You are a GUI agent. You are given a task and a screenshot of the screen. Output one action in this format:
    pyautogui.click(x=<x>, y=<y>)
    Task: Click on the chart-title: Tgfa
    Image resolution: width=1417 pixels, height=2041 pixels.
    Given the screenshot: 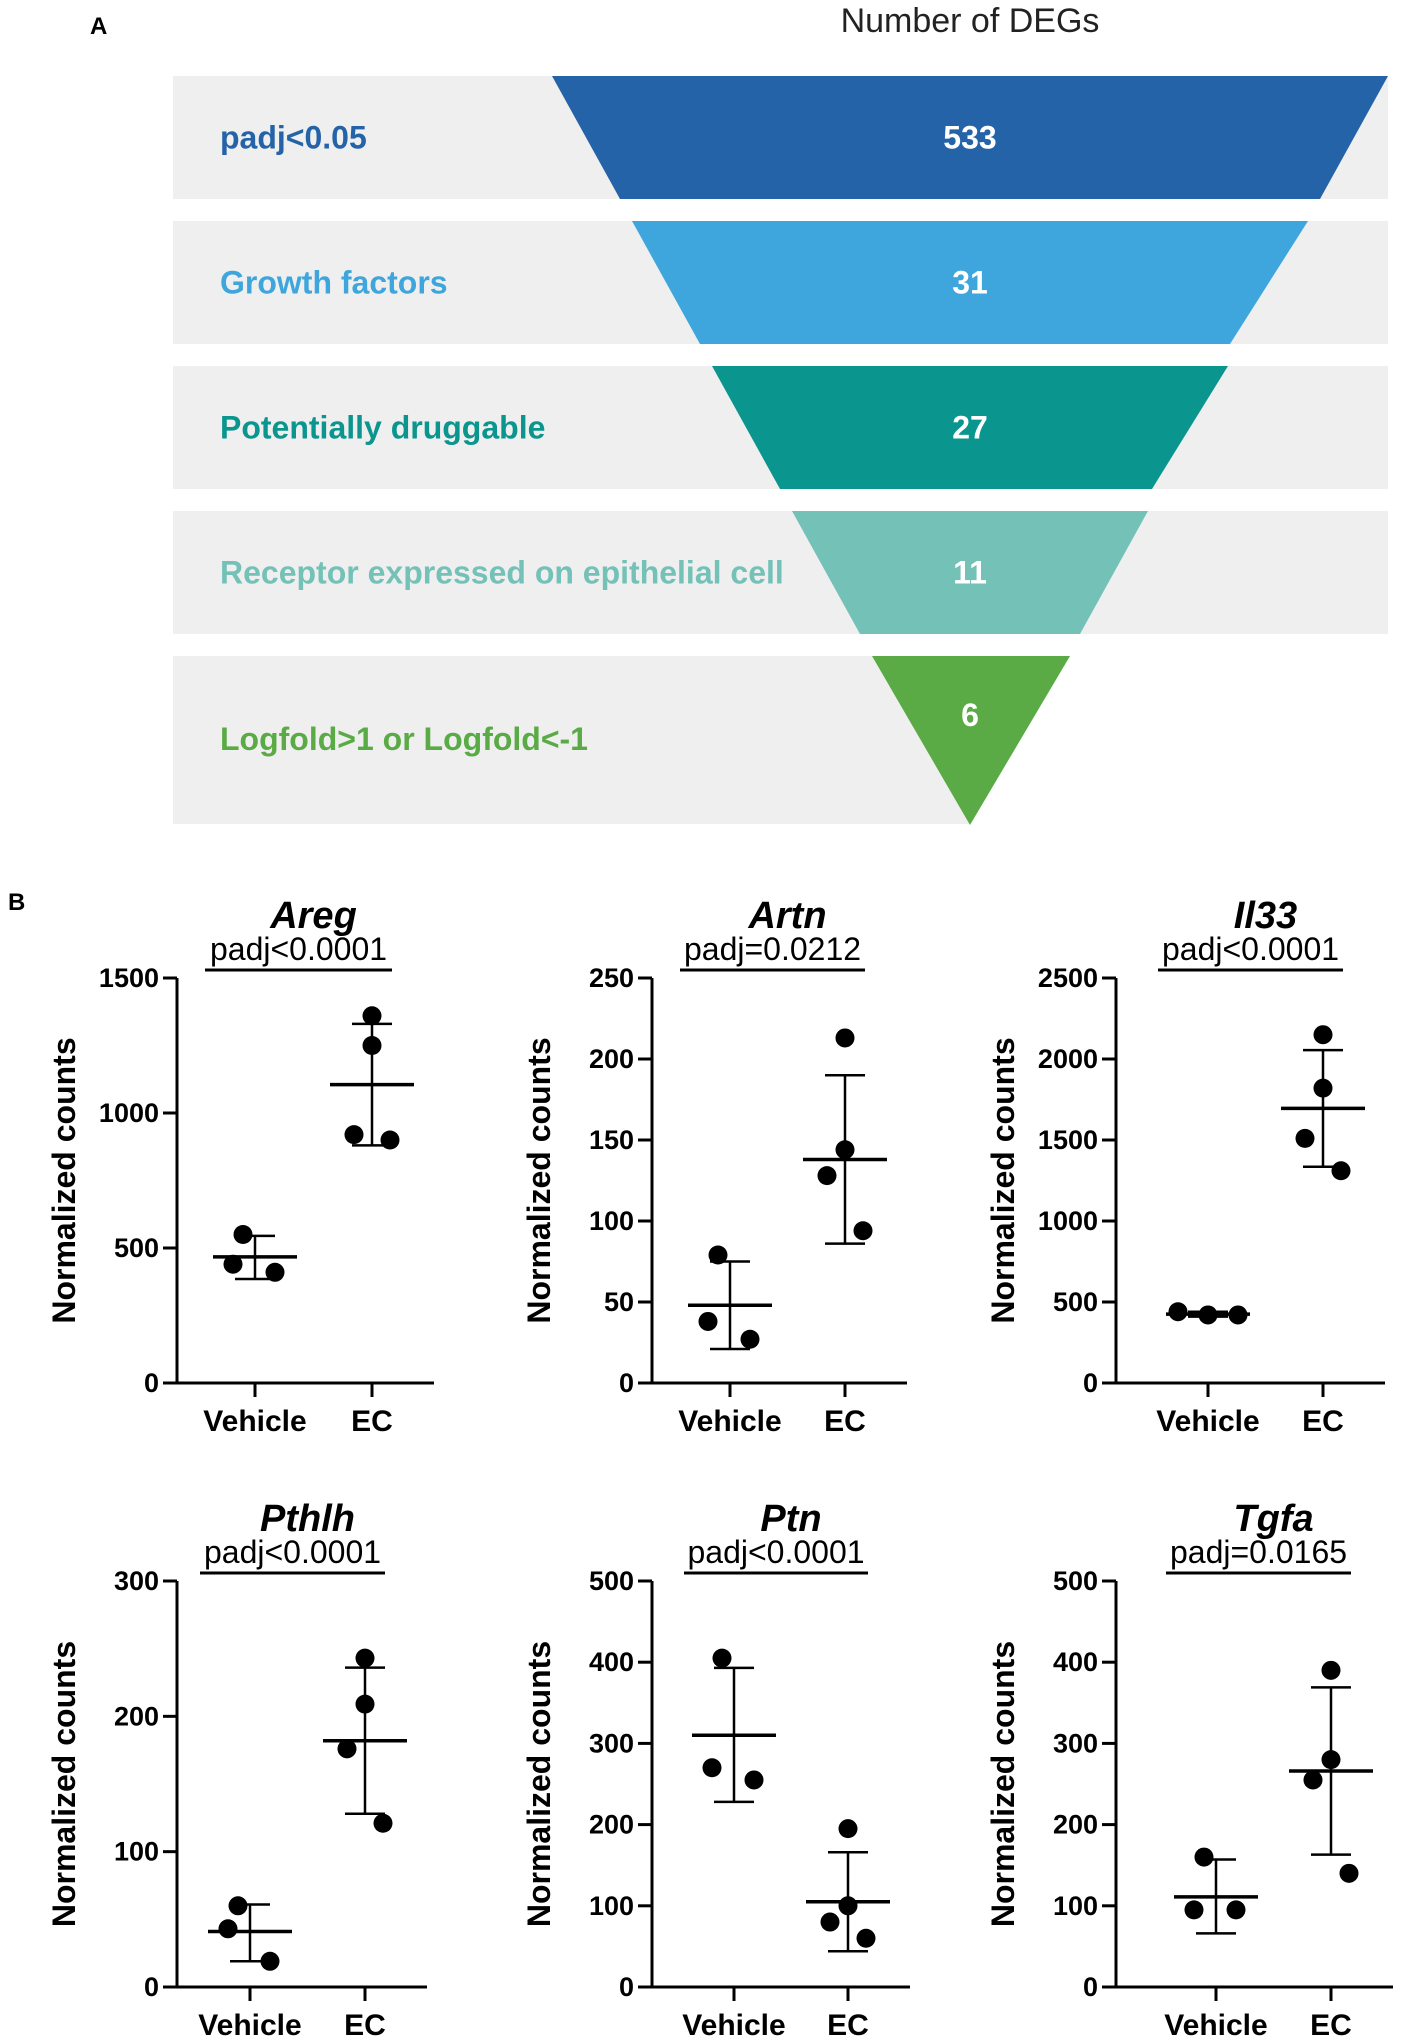 What is the action you would take?
    pyautogui.click(x=1273, y=1519)
    